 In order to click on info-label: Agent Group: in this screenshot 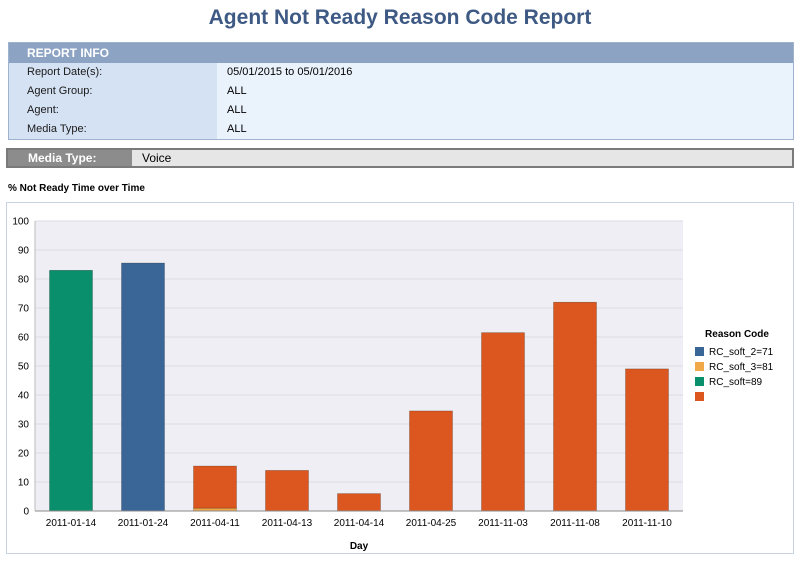, I will do `click(113, 91)`.